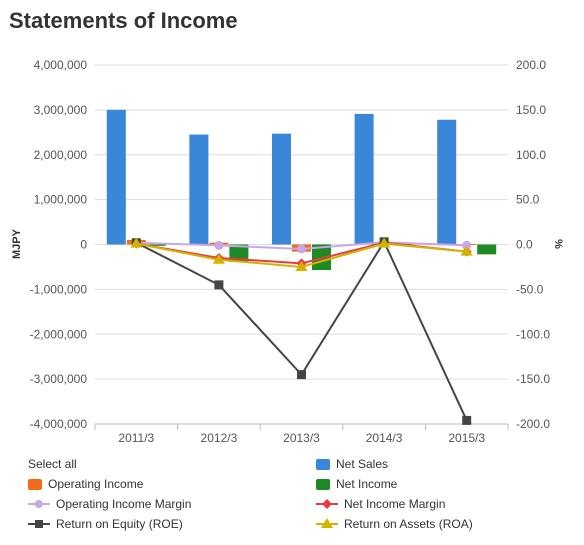 The height and width of the screenshot is (545, 584). What do you see at coordinates (39, 524) in the screenshot?
I see `legend-marker-square-icon` at bounding box center [39, 524].